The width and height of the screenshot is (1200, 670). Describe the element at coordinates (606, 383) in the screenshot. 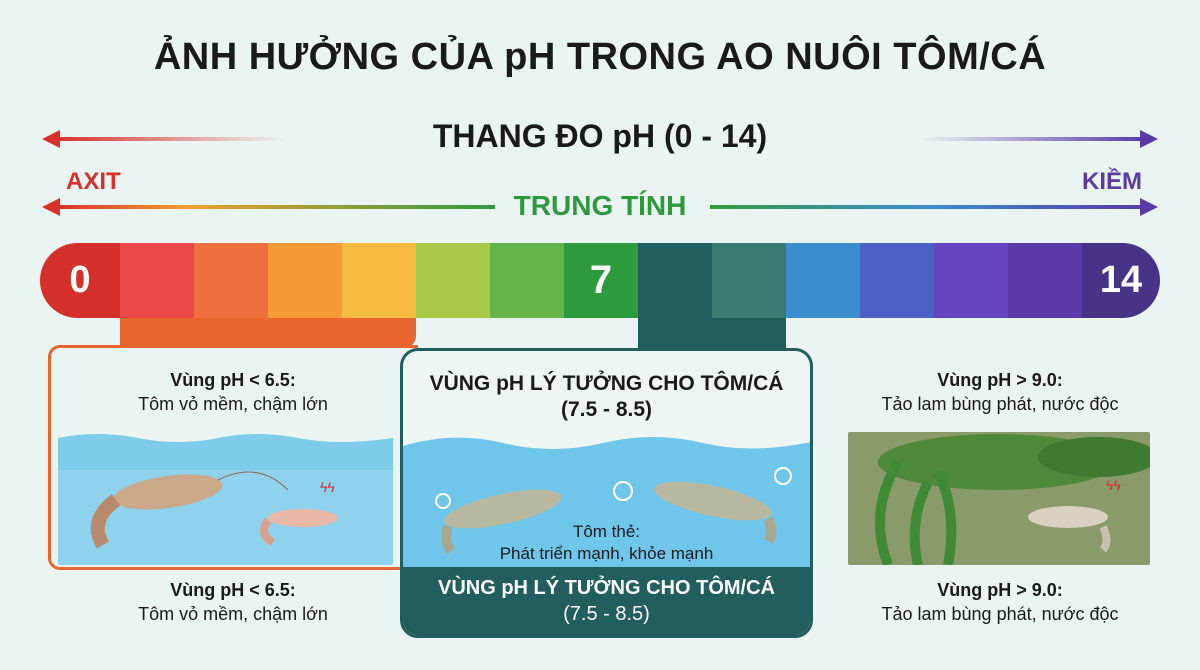

I see `ideal-heading: VÙNG pH LÝ TƯỞNG CHO TÔM/CÁ` at that location.